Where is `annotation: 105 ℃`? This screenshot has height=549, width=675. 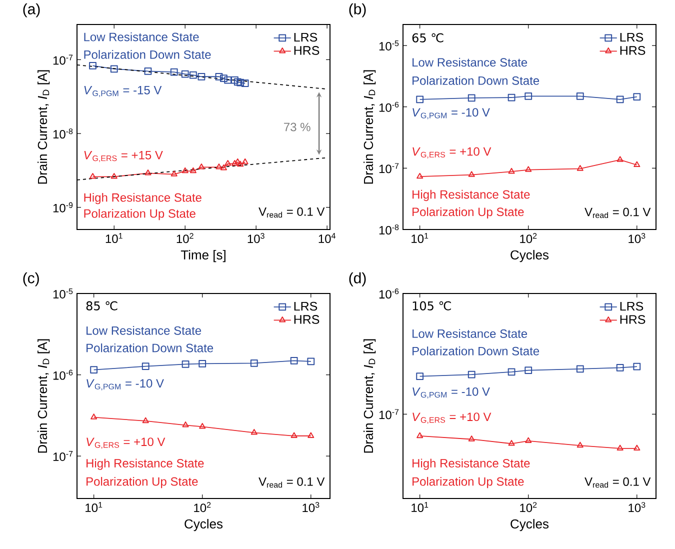
annotation: 105 ℃ is located at coordinates (431, 306).